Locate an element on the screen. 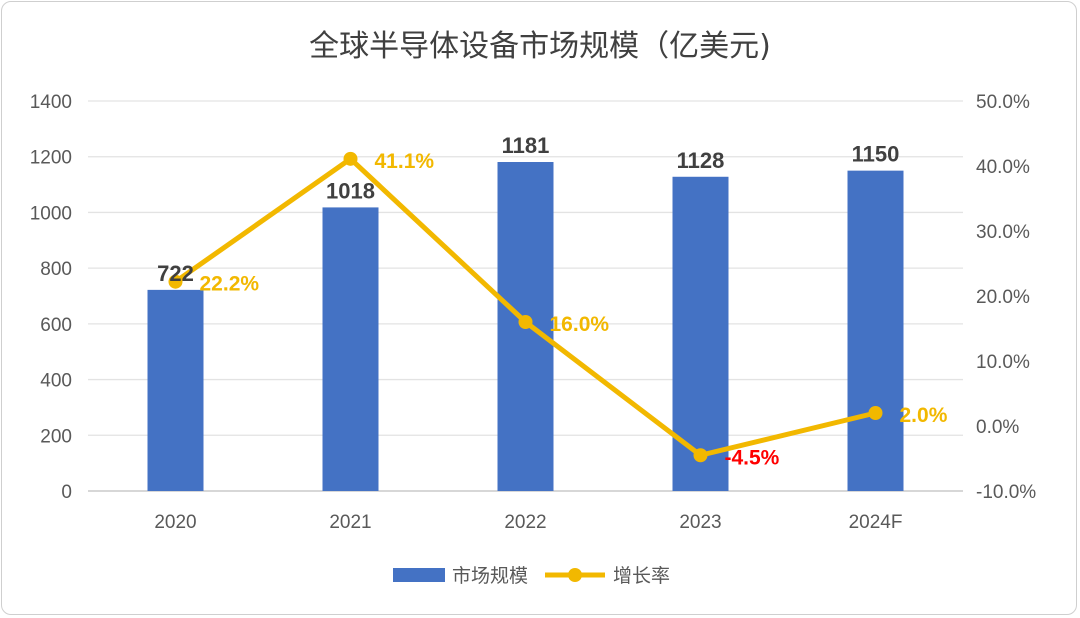 The image size is (1080, 618). left-tick-label: 400 is located at coordinates (56, 381).